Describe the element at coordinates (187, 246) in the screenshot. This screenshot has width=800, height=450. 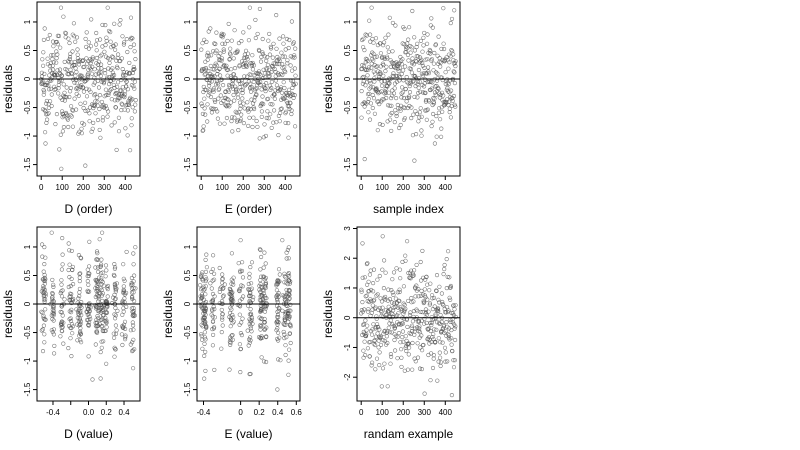
I see `y-tick-label: 1` at that location.